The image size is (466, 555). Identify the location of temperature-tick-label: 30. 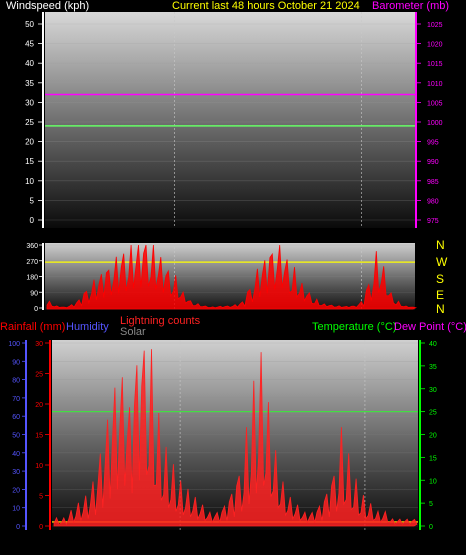
(433, 390).